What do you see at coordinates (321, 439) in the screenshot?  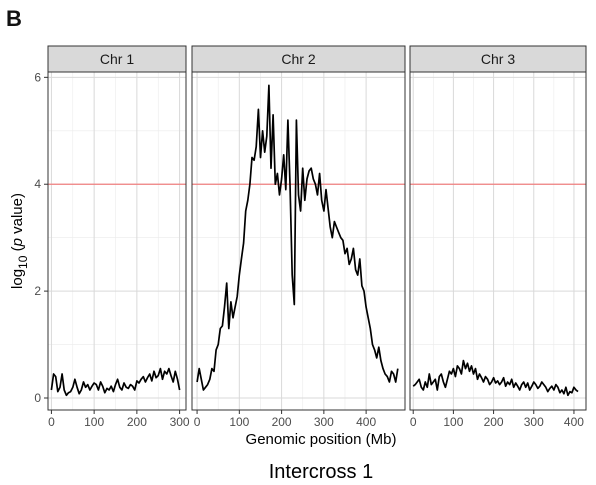 I see `x-axis-title: Genomic position (Mb)` at bounding box center [321, 439].